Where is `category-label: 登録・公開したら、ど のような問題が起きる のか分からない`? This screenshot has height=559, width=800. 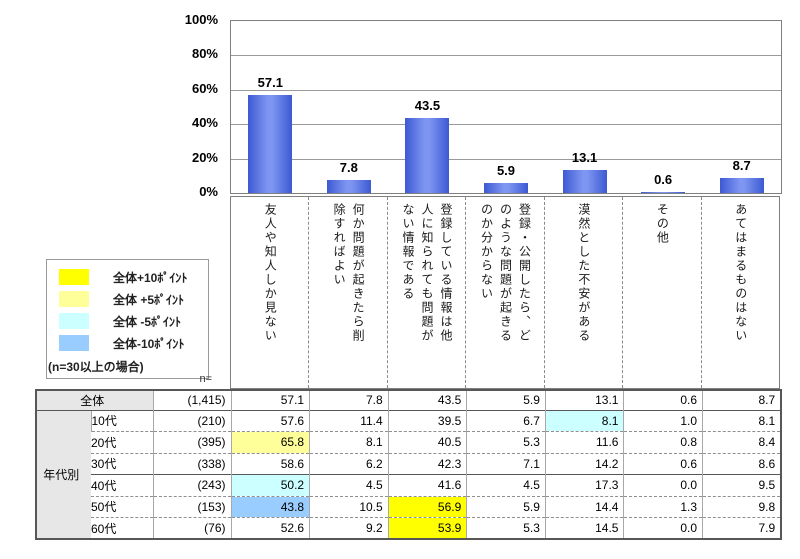
category-label: 登録・公開したら、ど のような問題が起きる のか分からない is located at coordinates (505, 273).